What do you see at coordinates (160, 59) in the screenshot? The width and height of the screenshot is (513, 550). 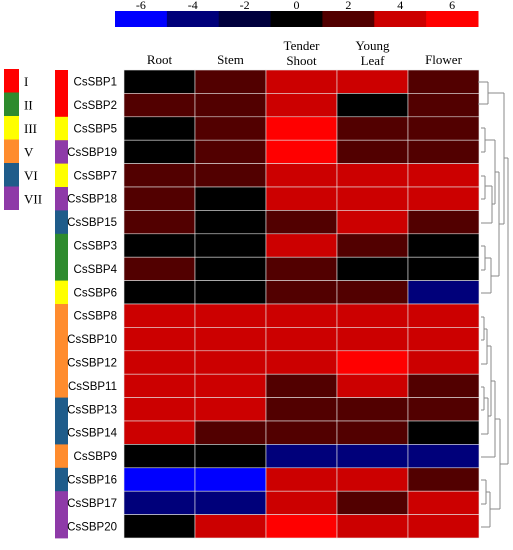 I see `column-label-root: Root` at bounding box center [160, 59].